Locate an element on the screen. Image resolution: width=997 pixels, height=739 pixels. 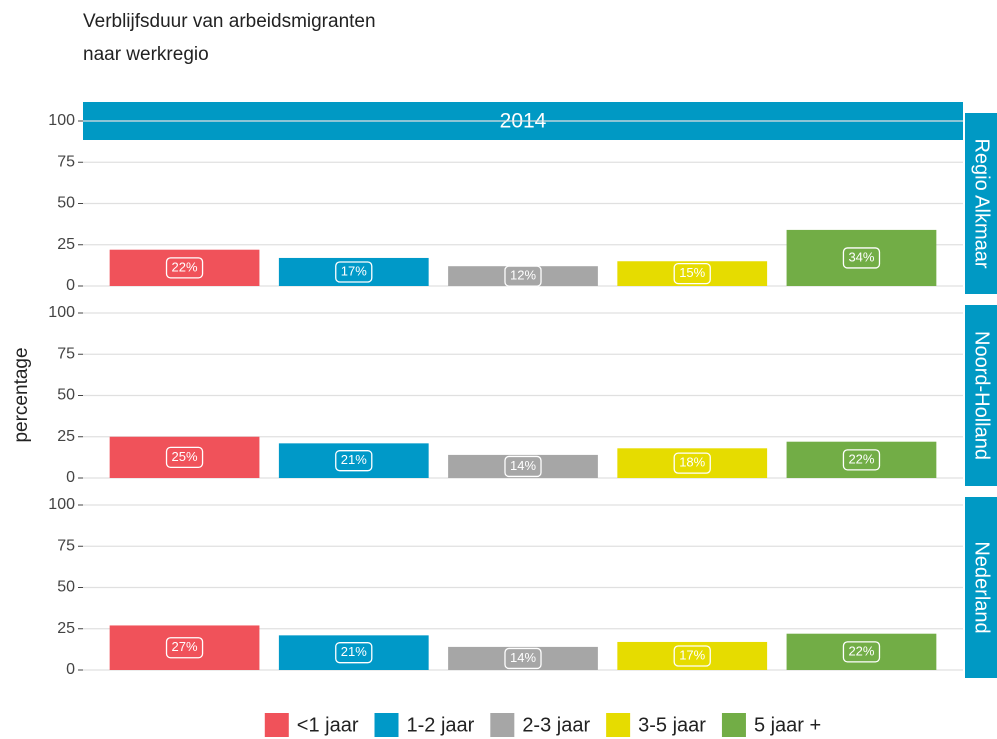
value-label: 12% is located at coordinates (523, 275).